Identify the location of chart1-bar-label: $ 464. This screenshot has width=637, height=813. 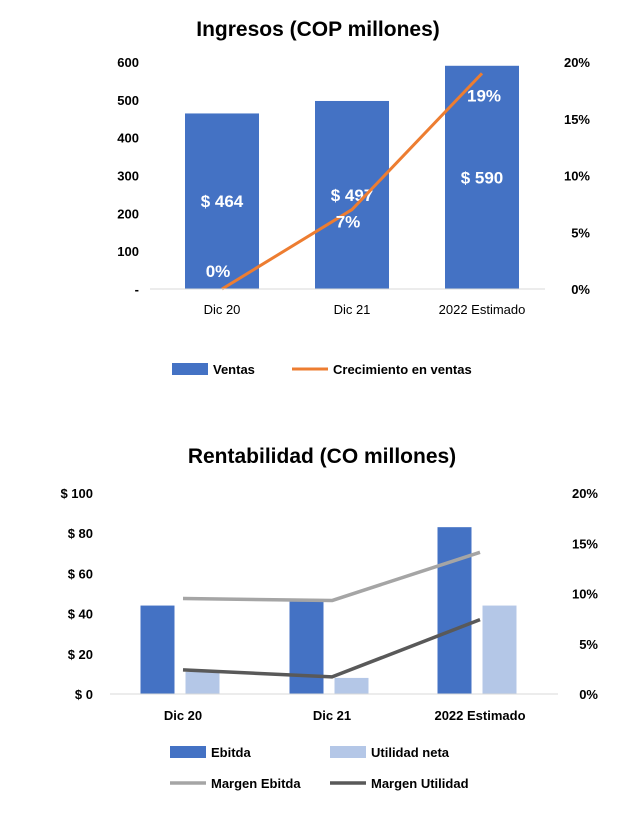
(222, 201).